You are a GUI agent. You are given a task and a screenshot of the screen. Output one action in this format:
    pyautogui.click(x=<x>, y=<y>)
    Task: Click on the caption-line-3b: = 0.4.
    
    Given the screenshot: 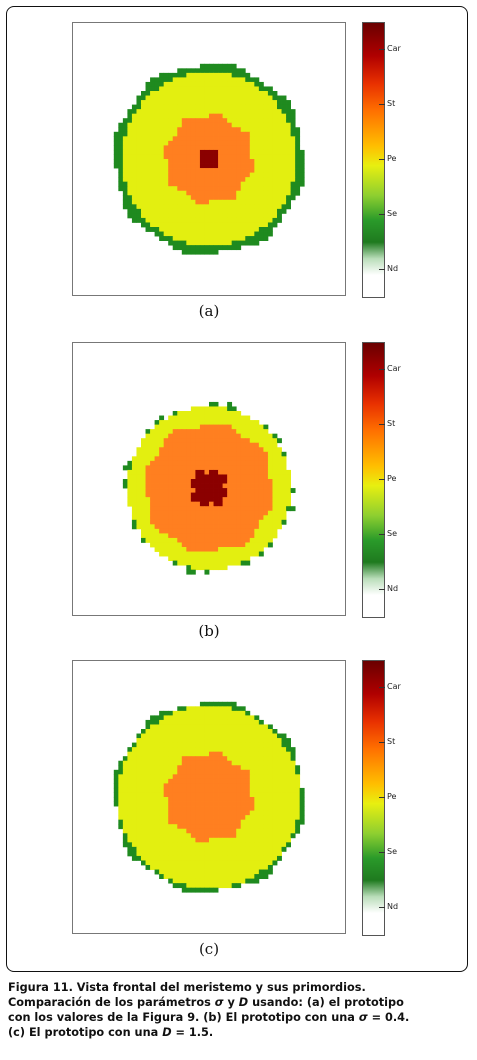 What is the action you would take?
    pyautogui.click(x=388, y=1017)
    